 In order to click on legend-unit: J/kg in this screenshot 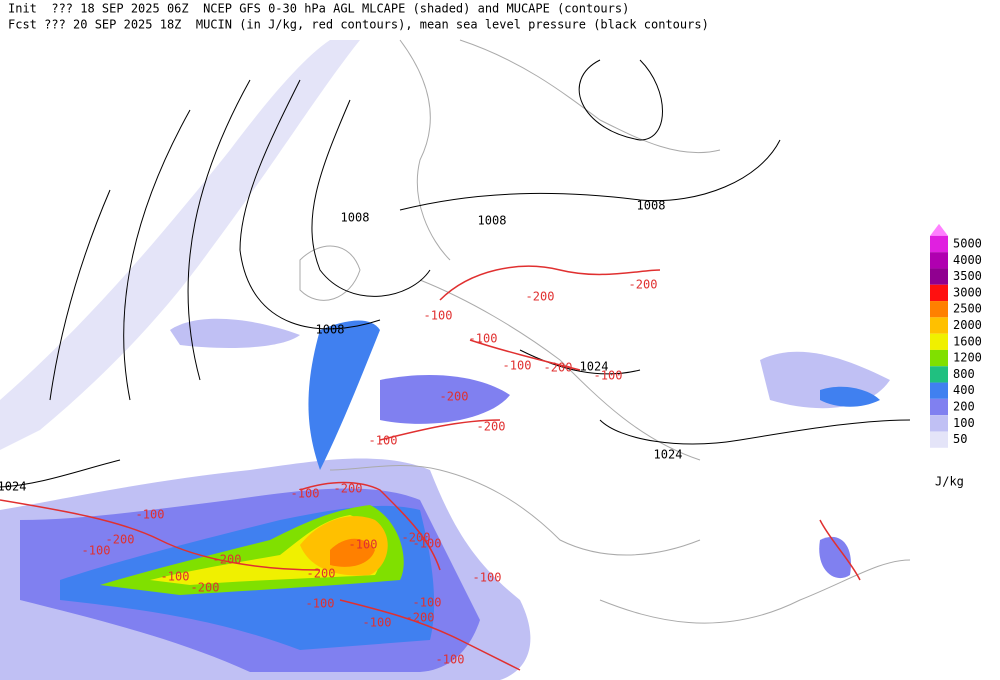, I will do `click(949, 482)`.